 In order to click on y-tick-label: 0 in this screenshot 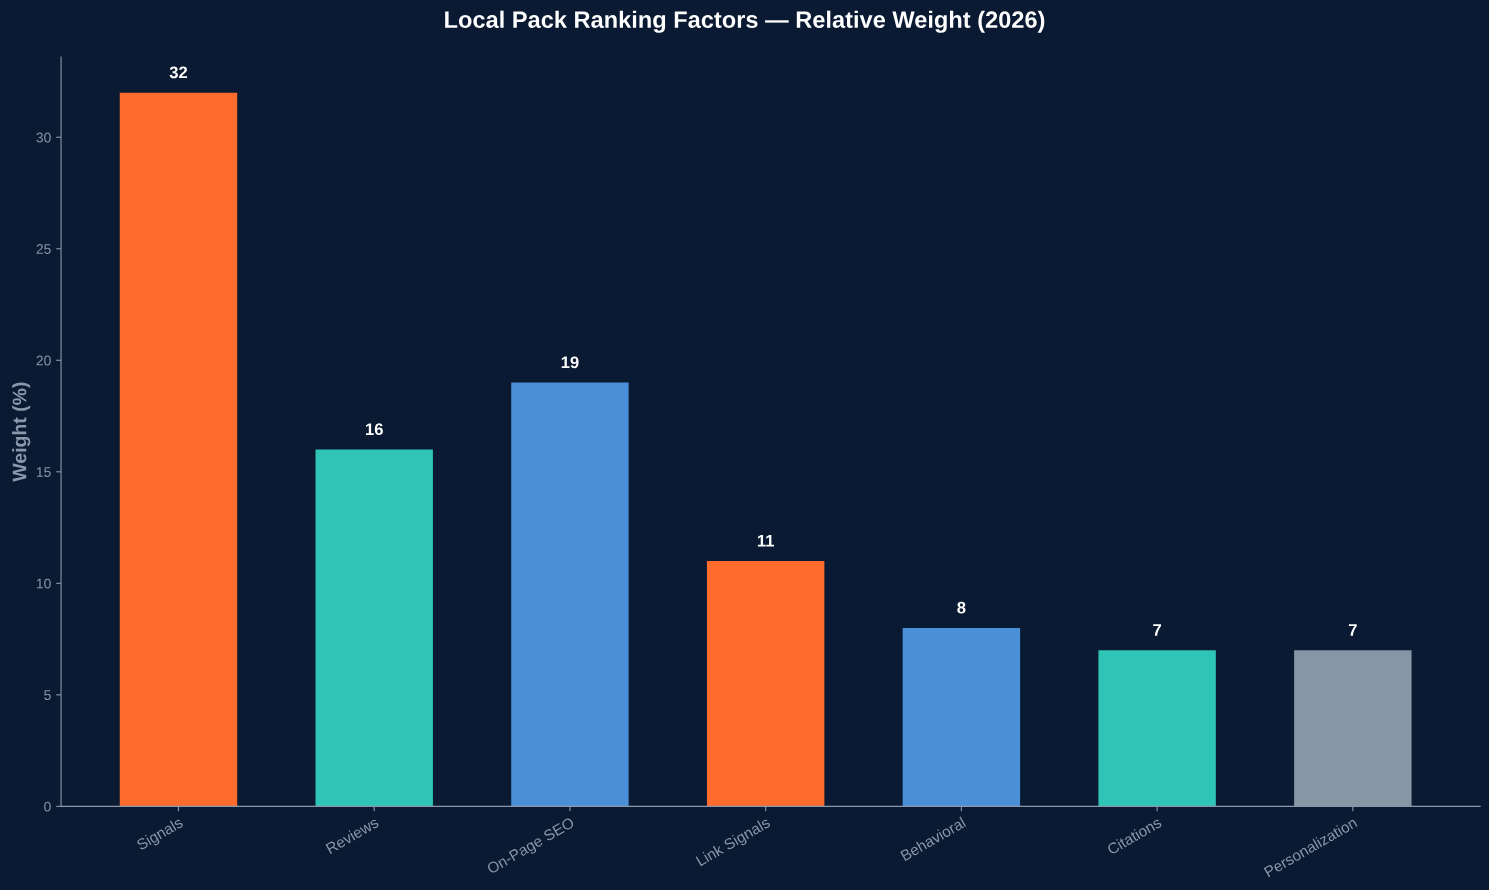, I will do `click(47, 806)`.